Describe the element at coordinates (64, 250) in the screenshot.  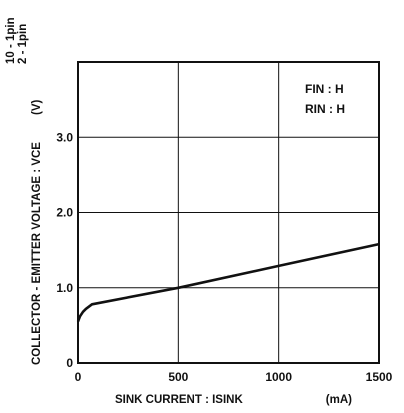
I see `y-tick-labels: 0 1.0 2.0 3.0` at that location.